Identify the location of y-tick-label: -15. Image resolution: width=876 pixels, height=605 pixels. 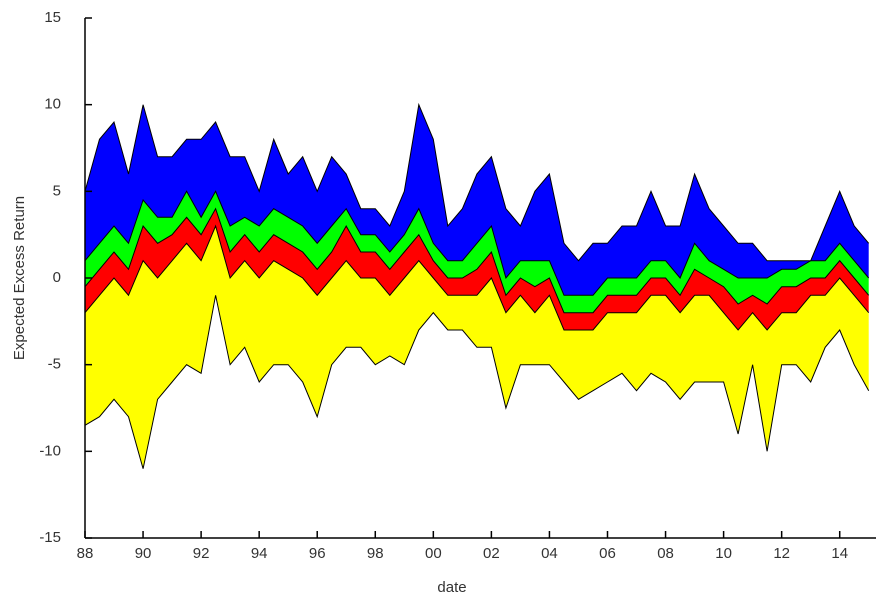
(50, 537).